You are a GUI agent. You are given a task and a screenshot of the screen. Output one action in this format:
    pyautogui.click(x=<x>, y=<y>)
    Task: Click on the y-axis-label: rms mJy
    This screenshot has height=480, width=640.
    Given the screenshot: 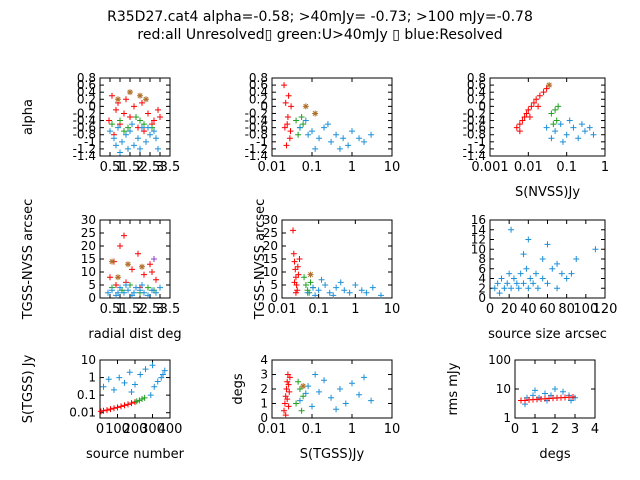 What is the action you would take?
    pyautogui.click(x=453, y=388)
    